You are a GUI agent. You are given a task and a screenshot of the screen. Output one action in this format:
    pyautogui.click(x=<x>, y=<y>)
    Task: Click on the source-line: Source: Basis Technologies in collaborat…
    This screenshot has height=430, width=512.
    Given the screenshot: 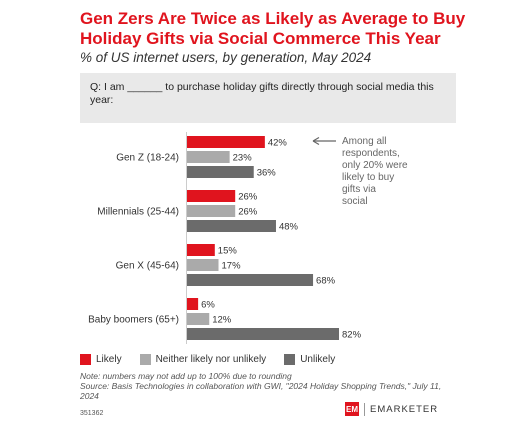 What is the action you would take?
    pyautogui.click(x=261, y=391)
    